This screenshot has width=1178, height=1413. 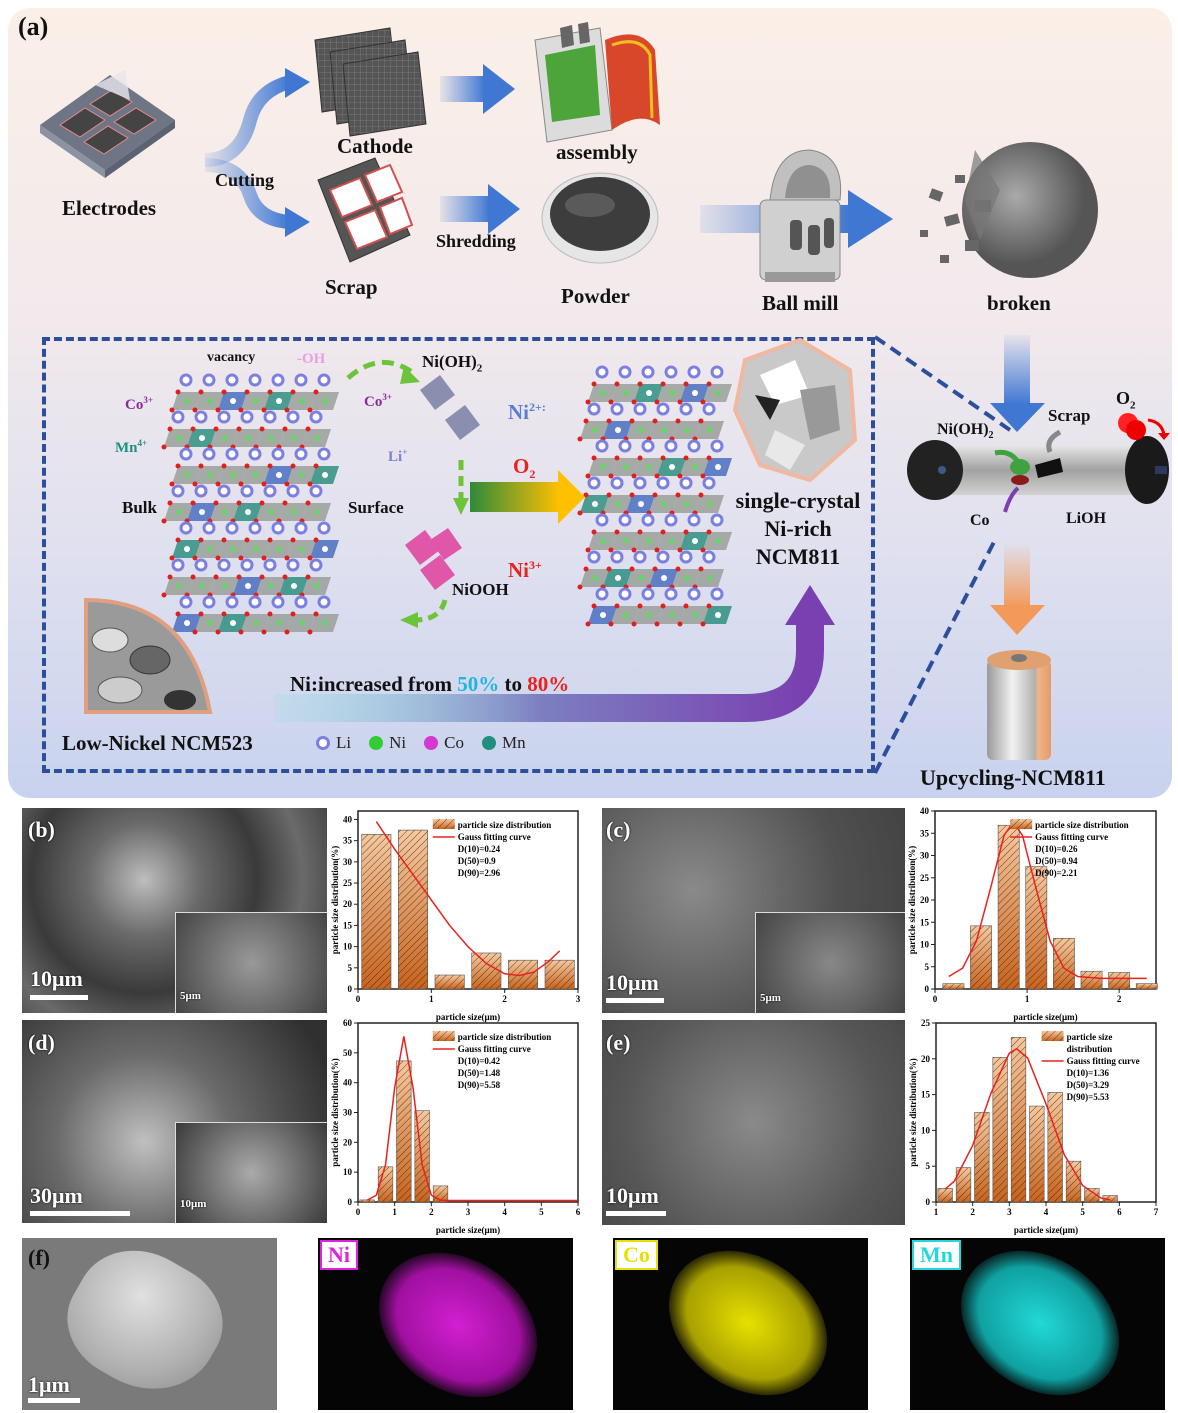 I want to click on label-product: single-crystal Ni-rich NCM811, so click(x=798, y=529).